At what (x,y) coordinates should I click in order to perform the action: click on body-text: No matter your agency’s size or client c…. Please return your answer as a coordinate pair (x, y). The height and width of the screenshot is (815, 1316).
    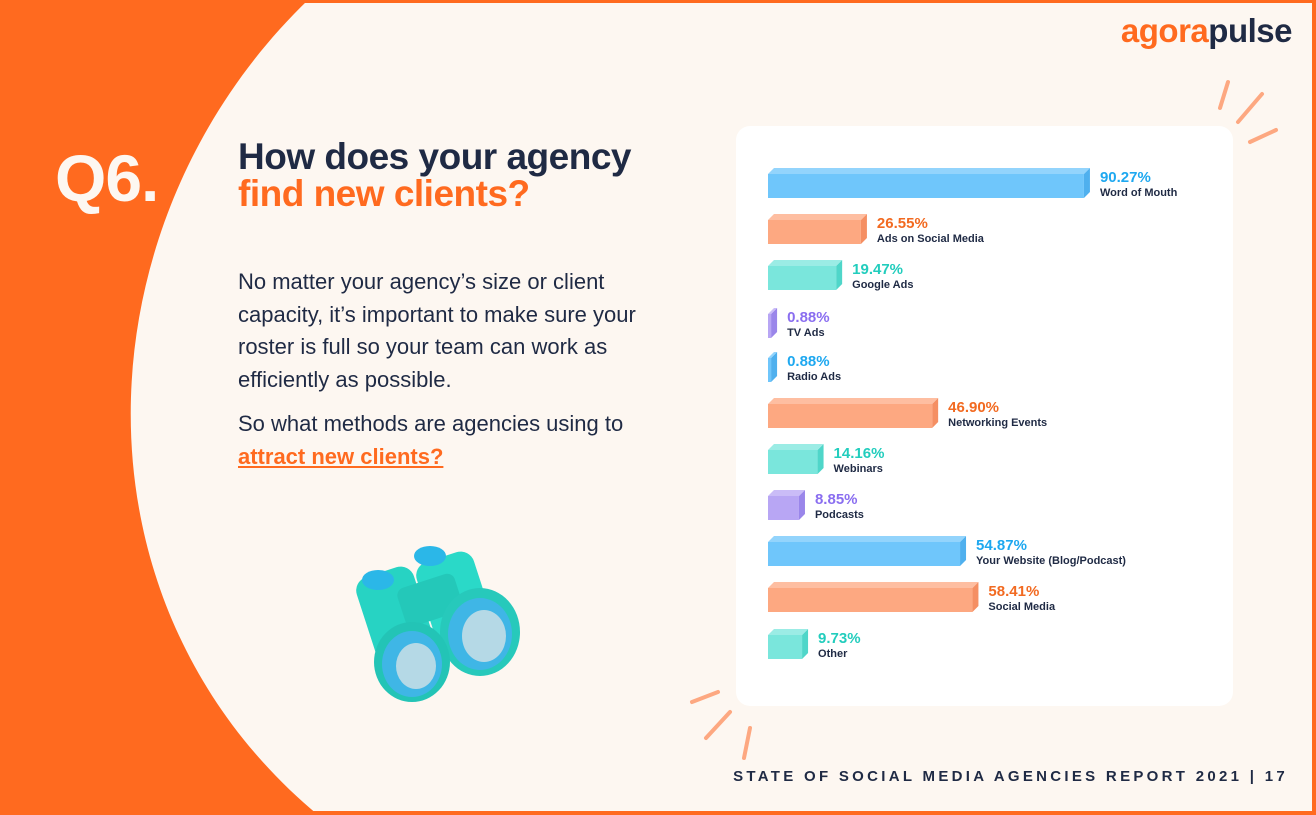
    Looking at the image, I should click on (463, 375).